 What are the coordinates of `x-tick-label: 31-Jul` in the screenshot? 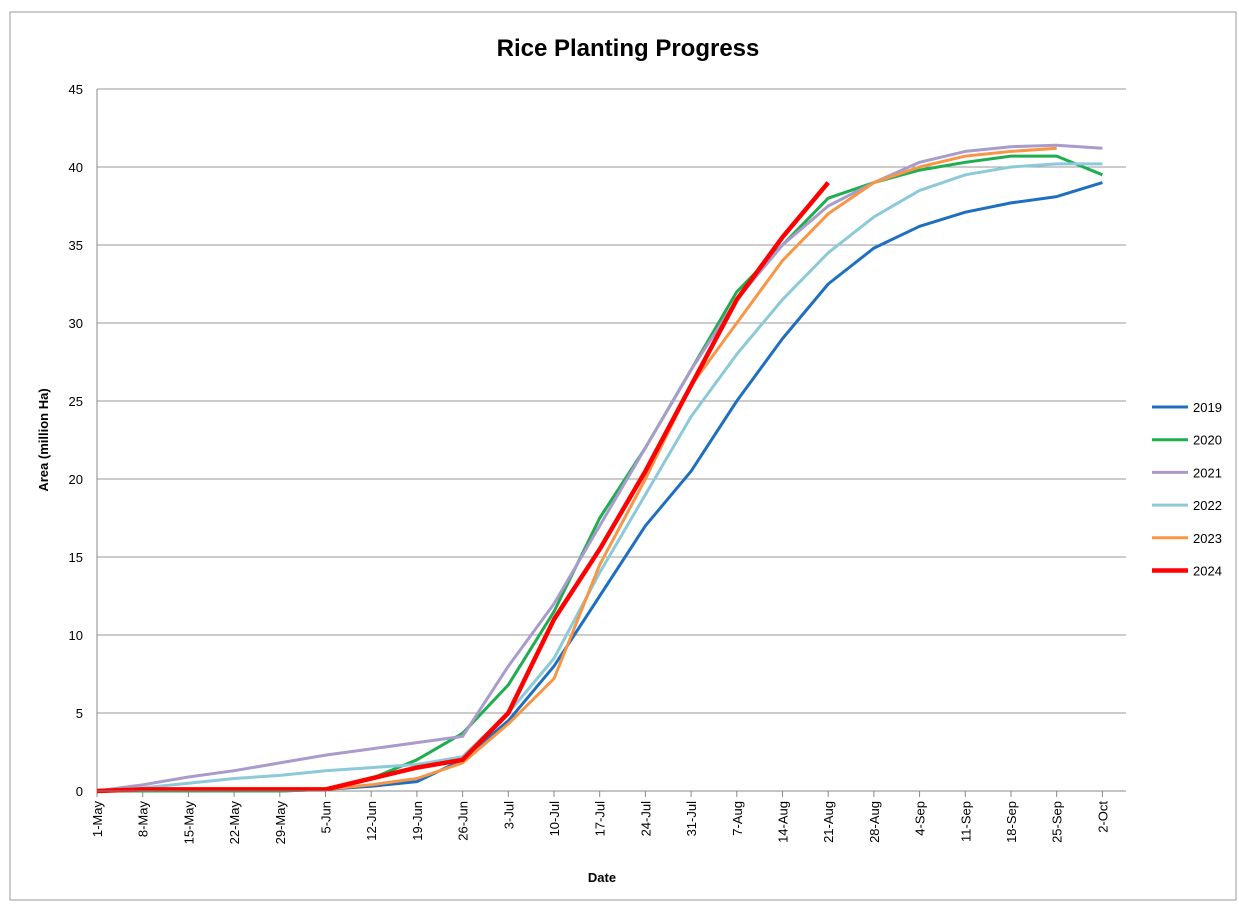 It's located at (691, 819).